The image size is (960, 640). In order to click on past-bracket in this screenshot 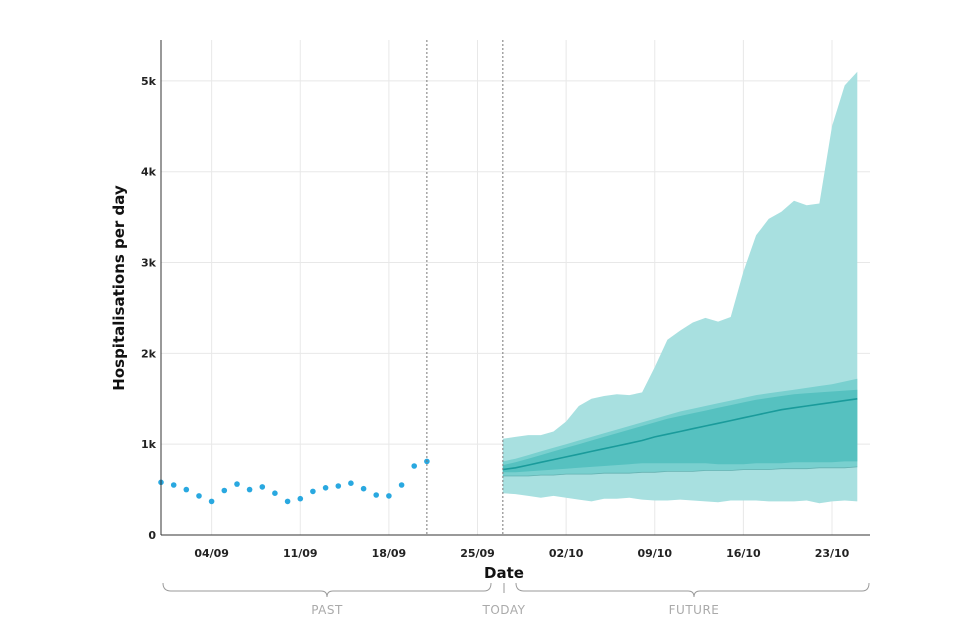, I will do `click(327, 590)`.